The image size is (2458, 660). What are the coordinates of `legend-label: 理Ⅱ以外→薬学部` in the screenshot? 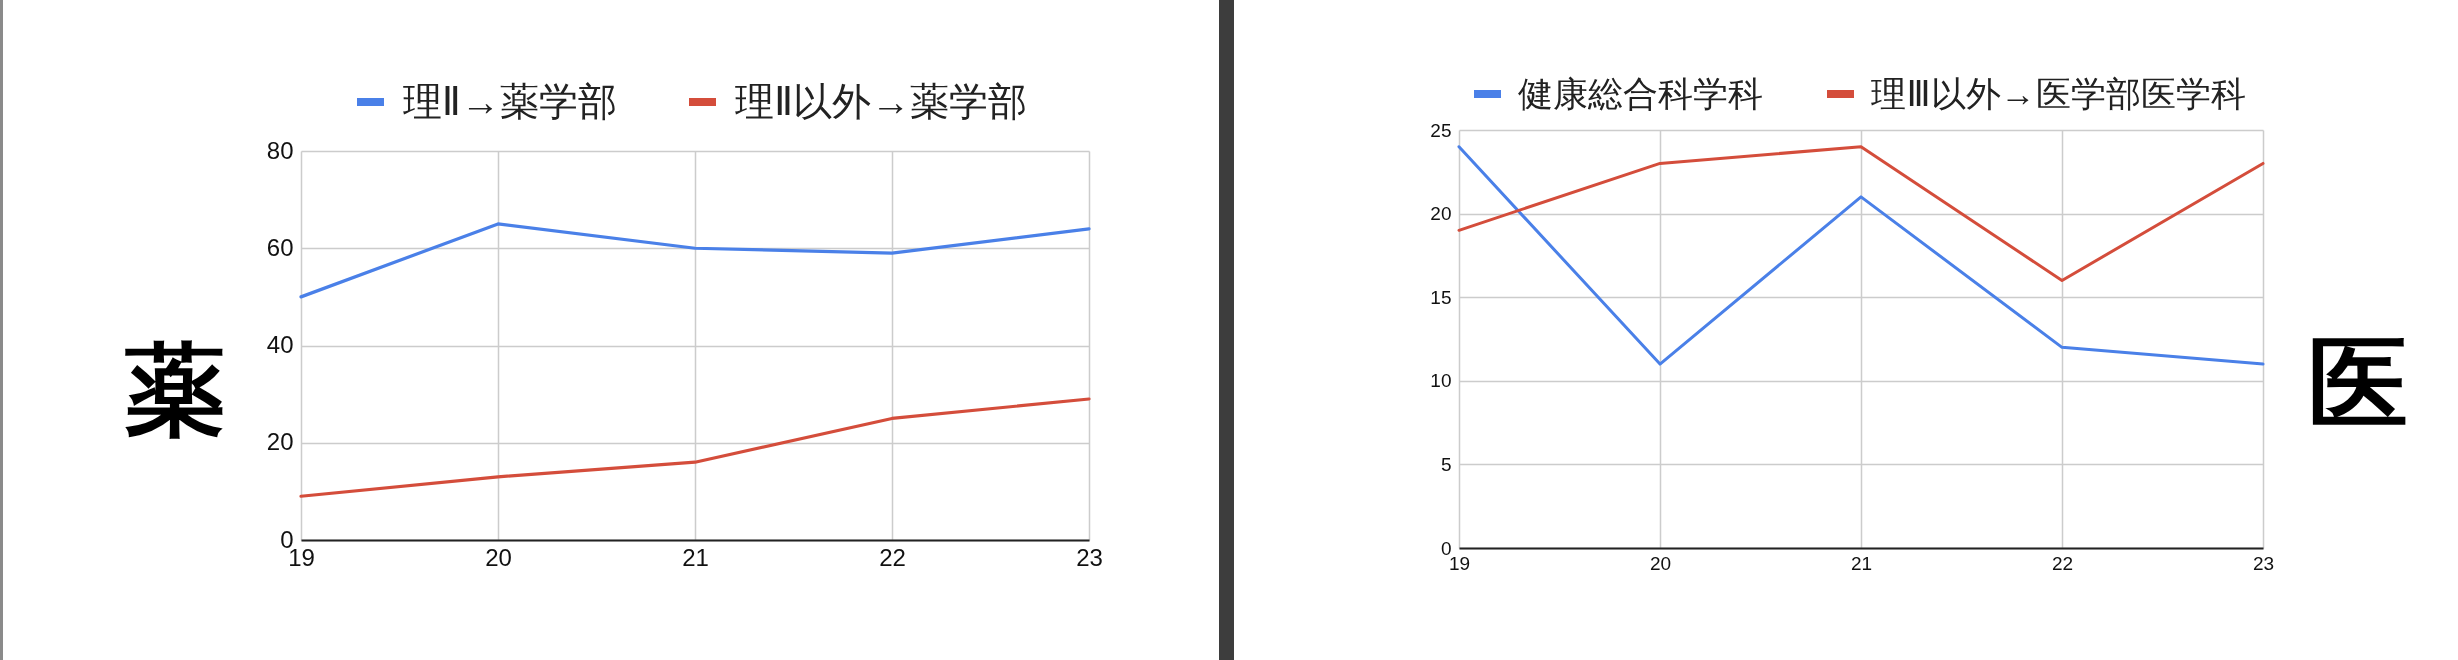 It's located at (881, 102).